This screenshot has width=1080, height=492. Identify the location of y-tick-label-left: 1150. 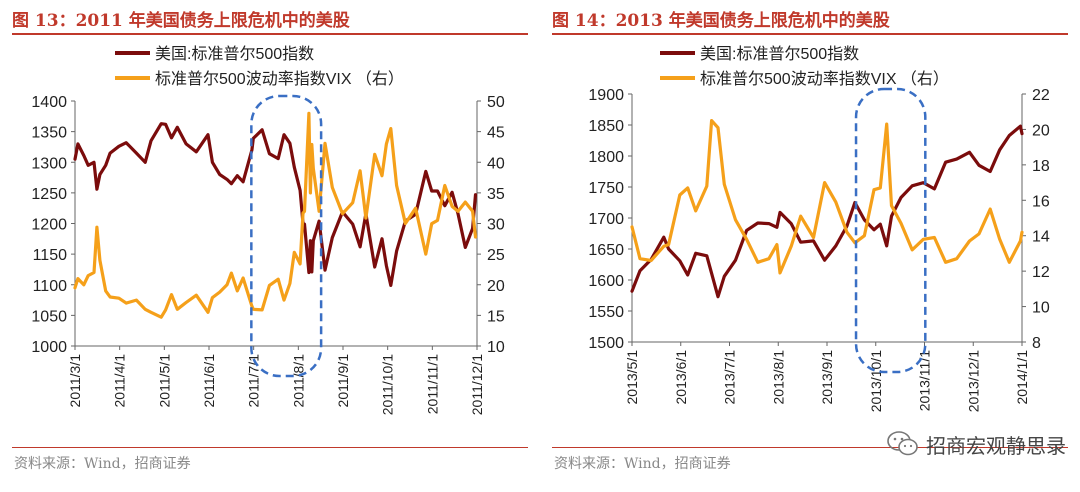
(50, 255).